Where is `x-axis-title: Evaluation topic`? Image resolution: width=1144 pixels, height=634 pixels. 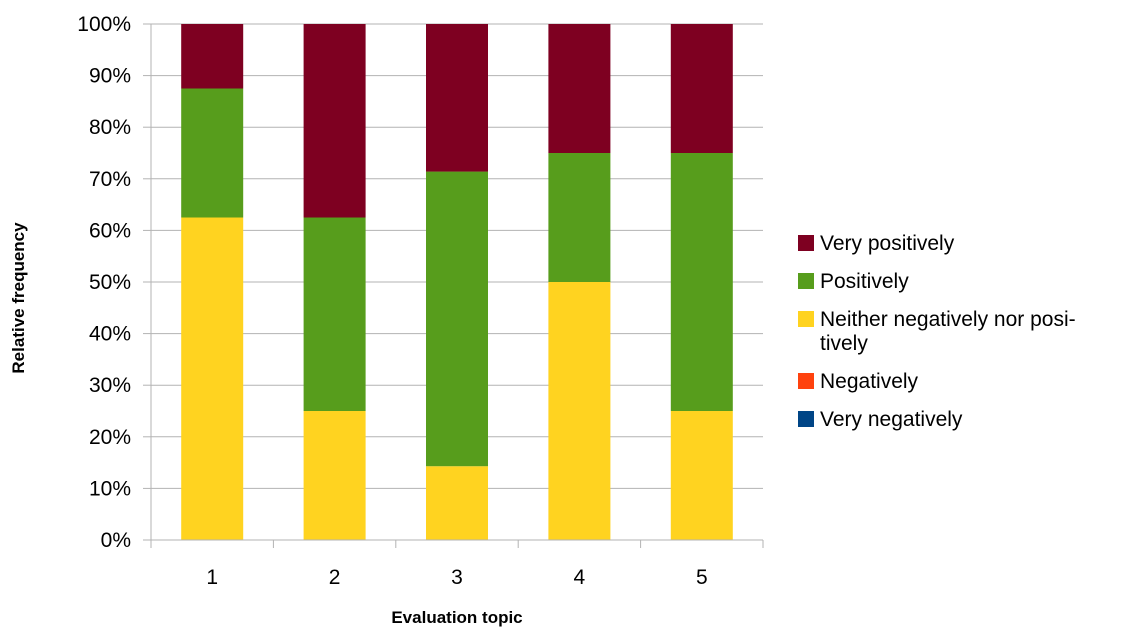 x-axis-title: Evaluation topic is located at coordinates (456, 617).